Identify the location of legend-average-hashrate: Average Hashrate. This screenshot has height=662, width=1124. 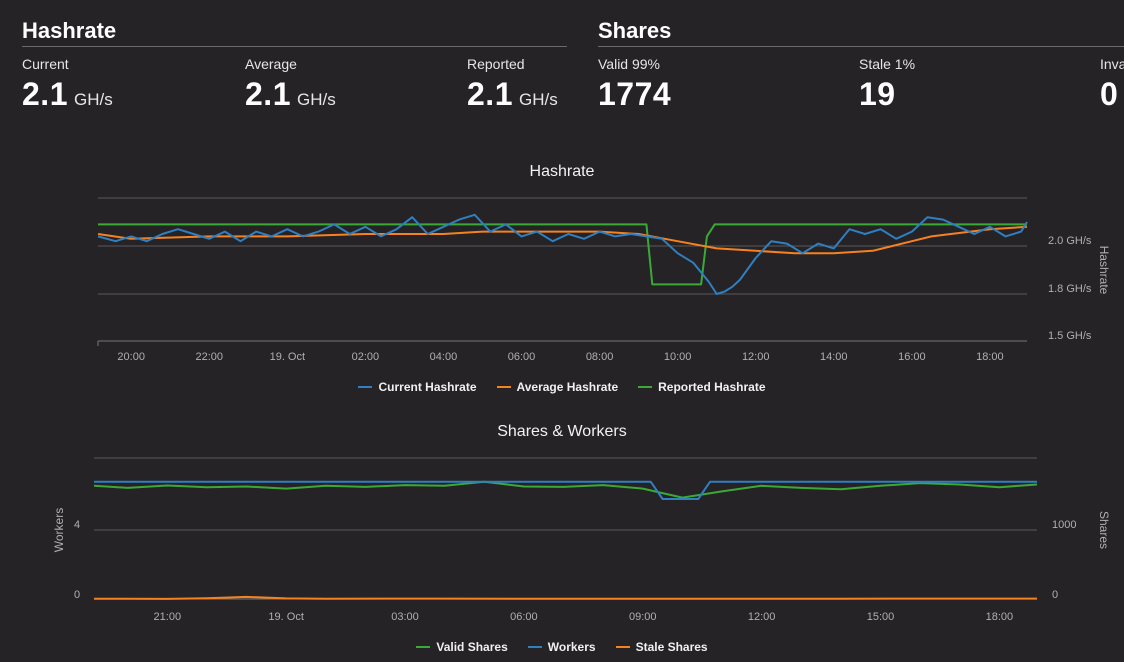
(557, 387).